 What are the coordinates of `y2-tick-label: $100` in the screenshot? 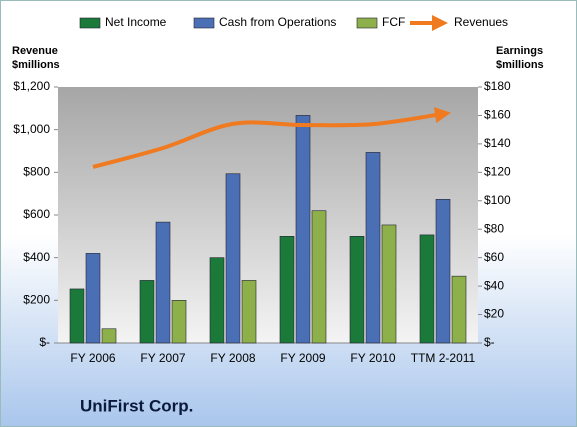 It's located at (497, 200).